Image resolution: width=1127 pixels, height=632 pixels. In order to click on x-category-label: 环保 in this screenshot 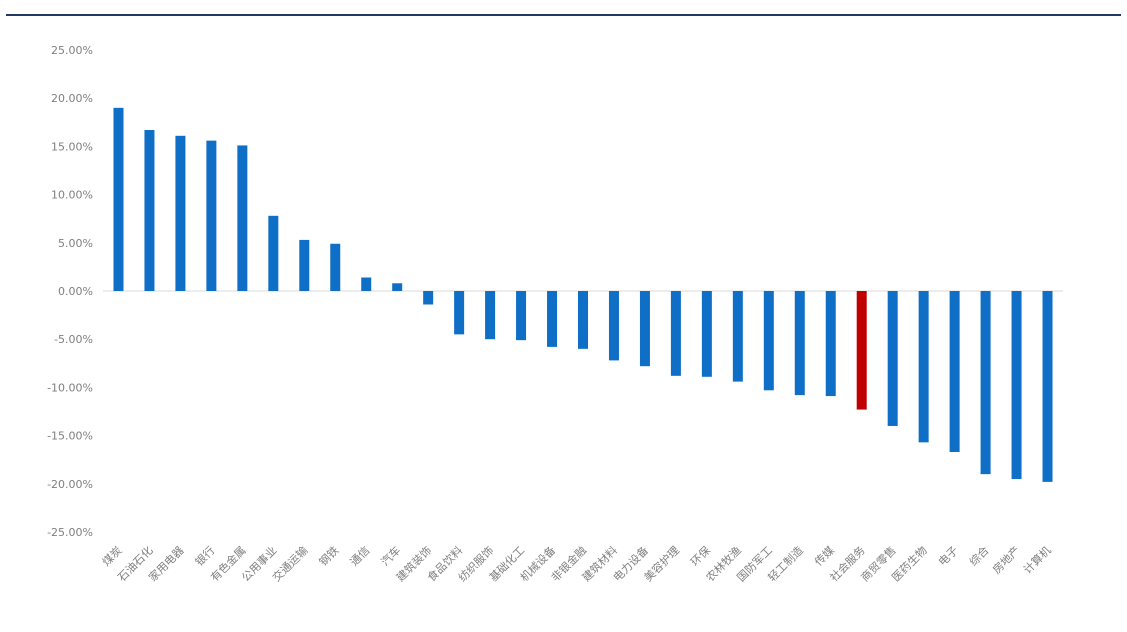, I will do `click(700, 555)`.